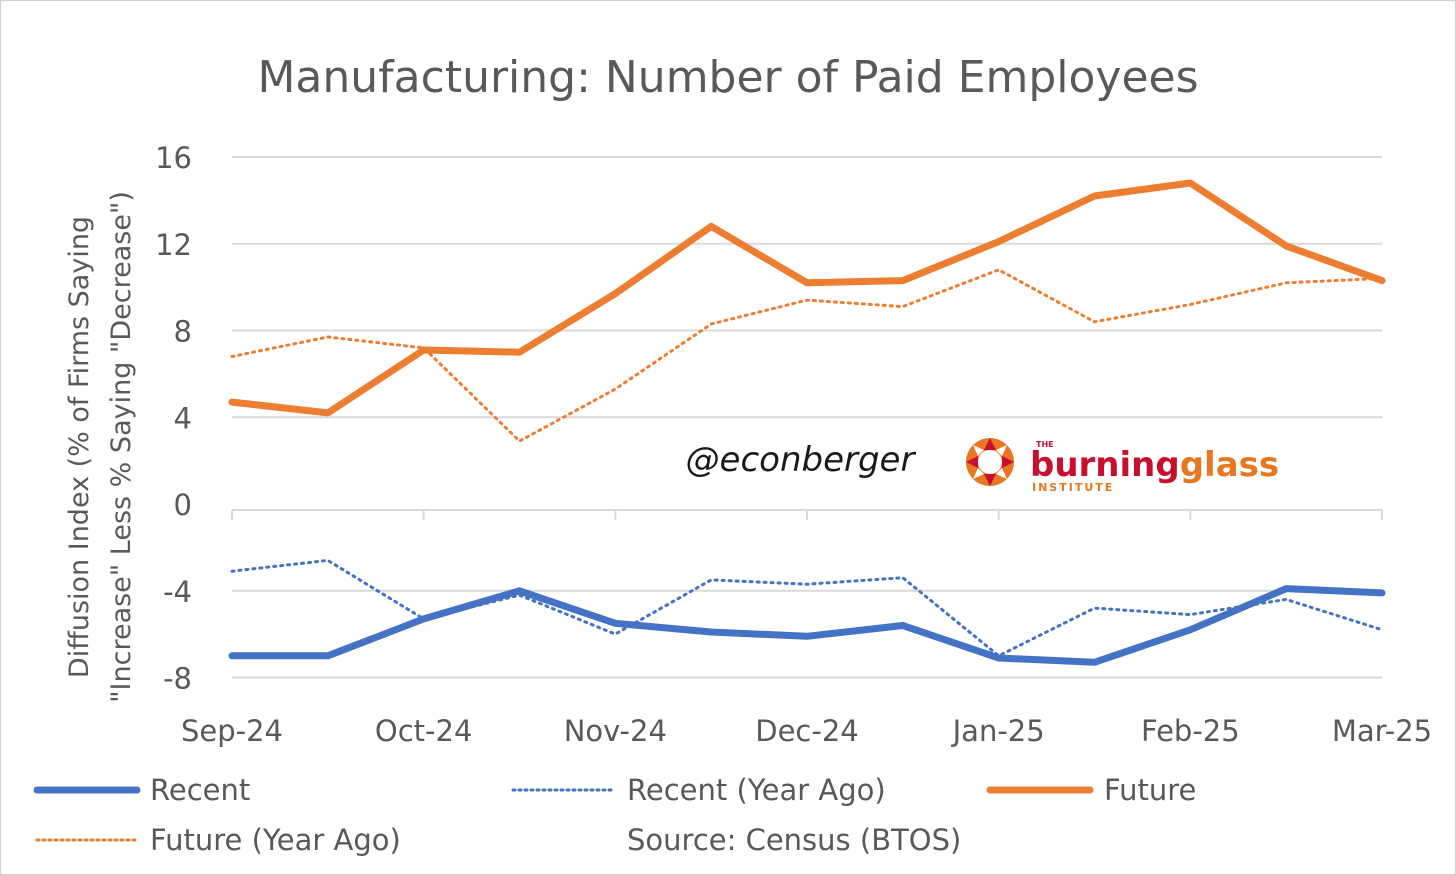  Describe the element at coordinates (177, 592) in the screenshot. I see `y-tick-label-5: -4` at that location.